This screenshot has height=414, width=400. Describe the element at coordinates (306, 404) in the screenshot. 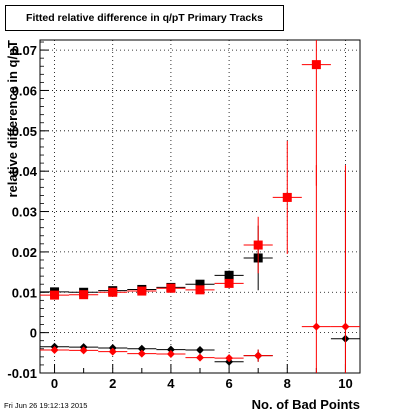

I see `x-axis-label: No. of Bad Points` at that location.